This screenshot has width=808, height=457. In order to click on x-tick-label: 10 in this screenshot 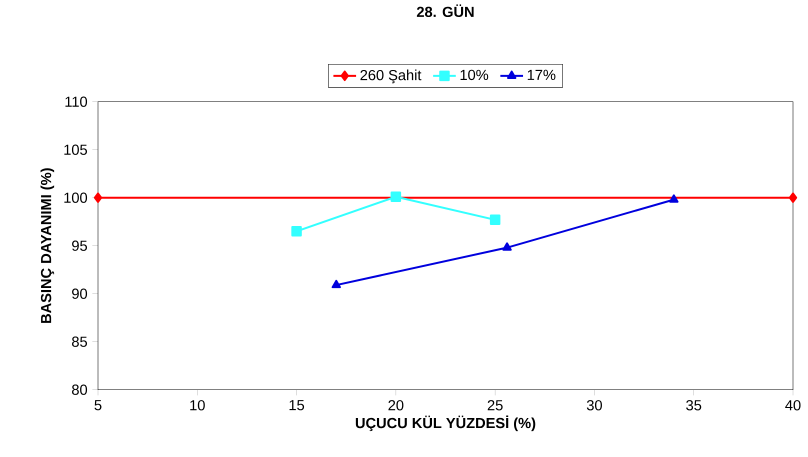, I will do `click(197, 405)`.